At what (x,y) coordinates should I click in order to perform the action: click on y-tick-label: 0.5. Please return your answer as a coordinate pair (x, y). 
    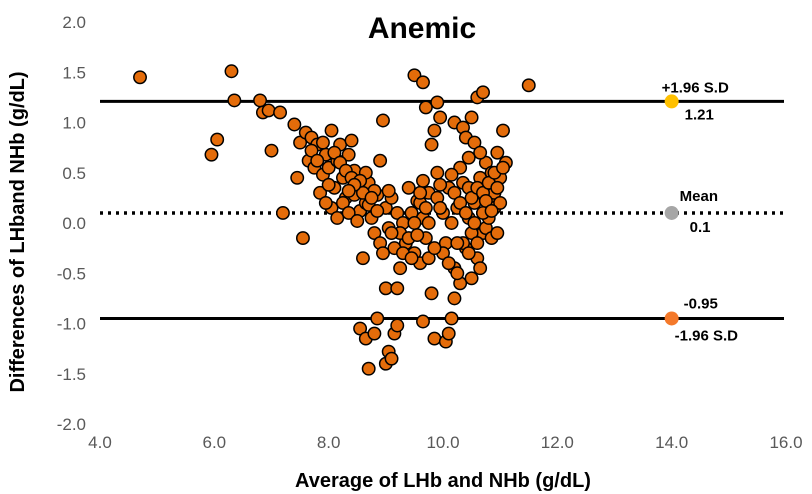
    Looking at the image, I should click on (74, 173).